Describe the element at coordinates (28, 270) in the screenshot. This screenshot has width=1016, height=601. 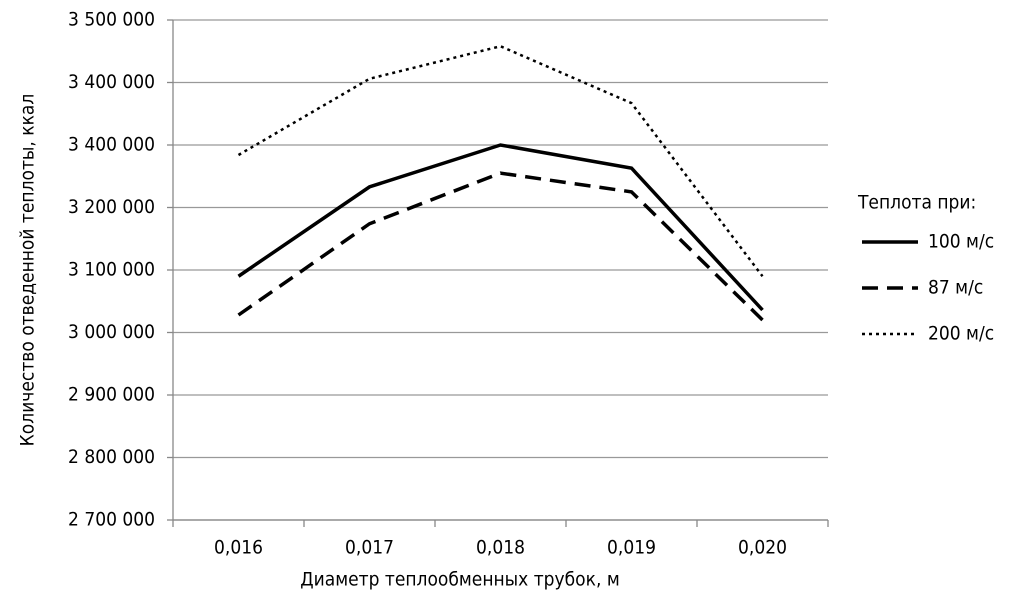
I see `y-axis-title: Количество отведенной теплоты, ккал` at that location.